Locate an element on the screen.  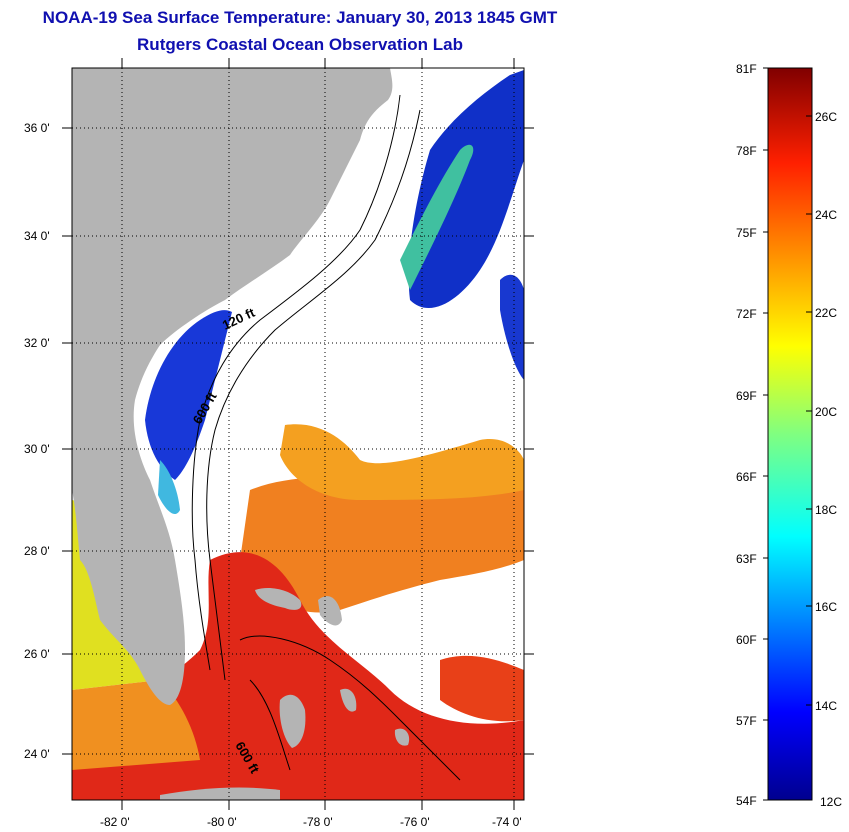
colorbar-c-label: 12C is located at coordinates (831, 802).